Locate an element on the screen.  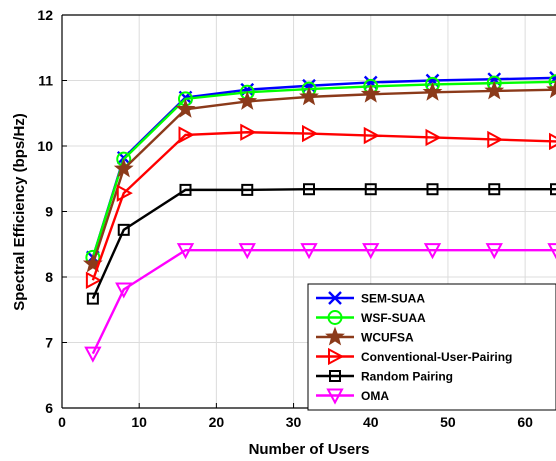
legend-label: Random Pairing is located at coordinates (407, 377).